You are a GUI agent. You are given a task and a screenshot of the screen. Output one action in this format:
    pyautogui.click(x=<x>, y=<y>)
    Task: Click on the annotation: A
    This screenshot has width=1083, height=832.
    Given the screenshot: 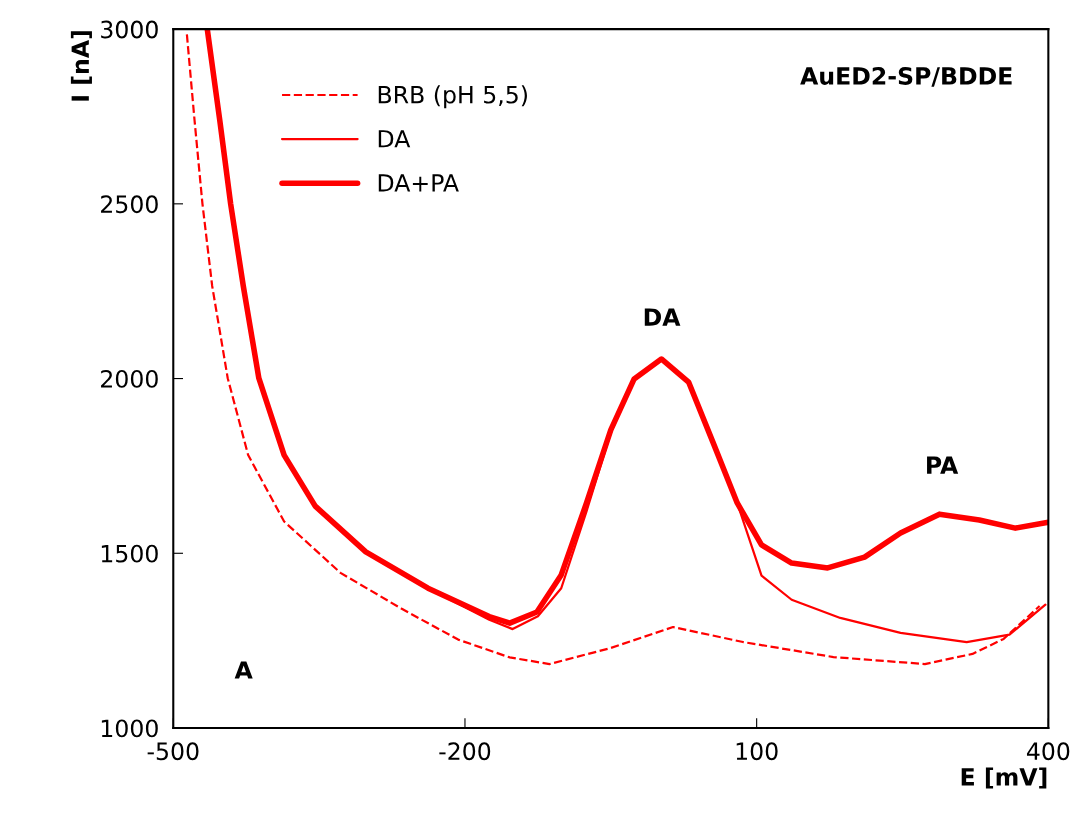 What is the action you would take?
    pyautogui.click(x=243, y=670)
    